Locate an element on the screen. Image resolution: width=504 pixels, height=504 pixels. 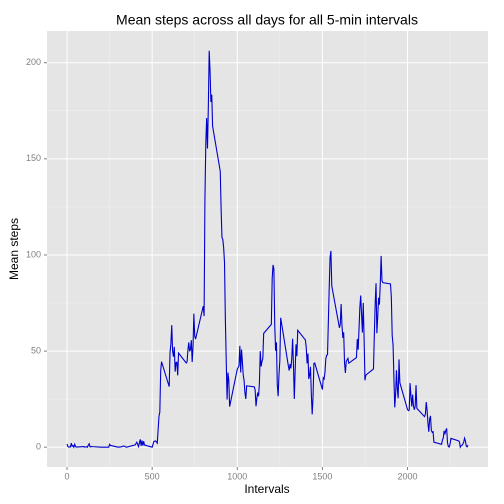
x-tick-label: 0 is located at coordinates (67, 476).